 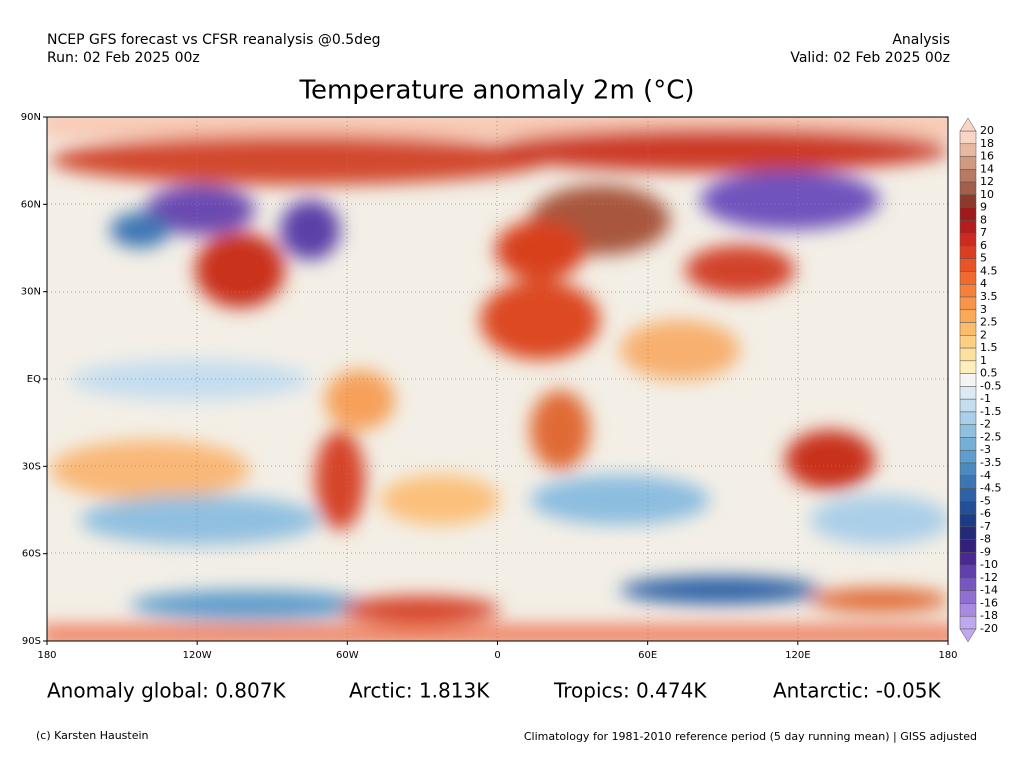 I want to click on colorbar-label: 1.5, so click(x=989, y=347).